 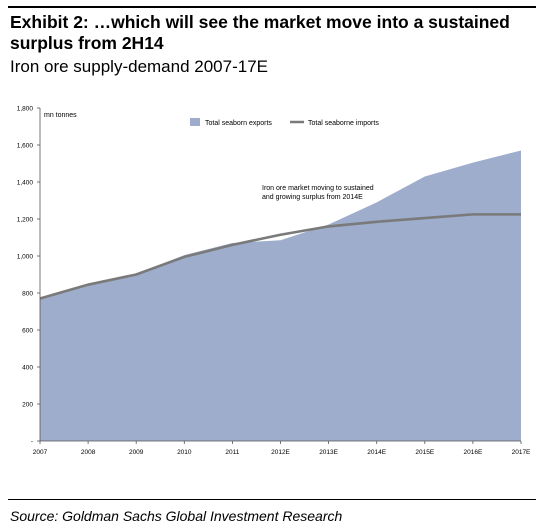 I want to click on x-tick-label: 2013E, so click(x=328, y=452).